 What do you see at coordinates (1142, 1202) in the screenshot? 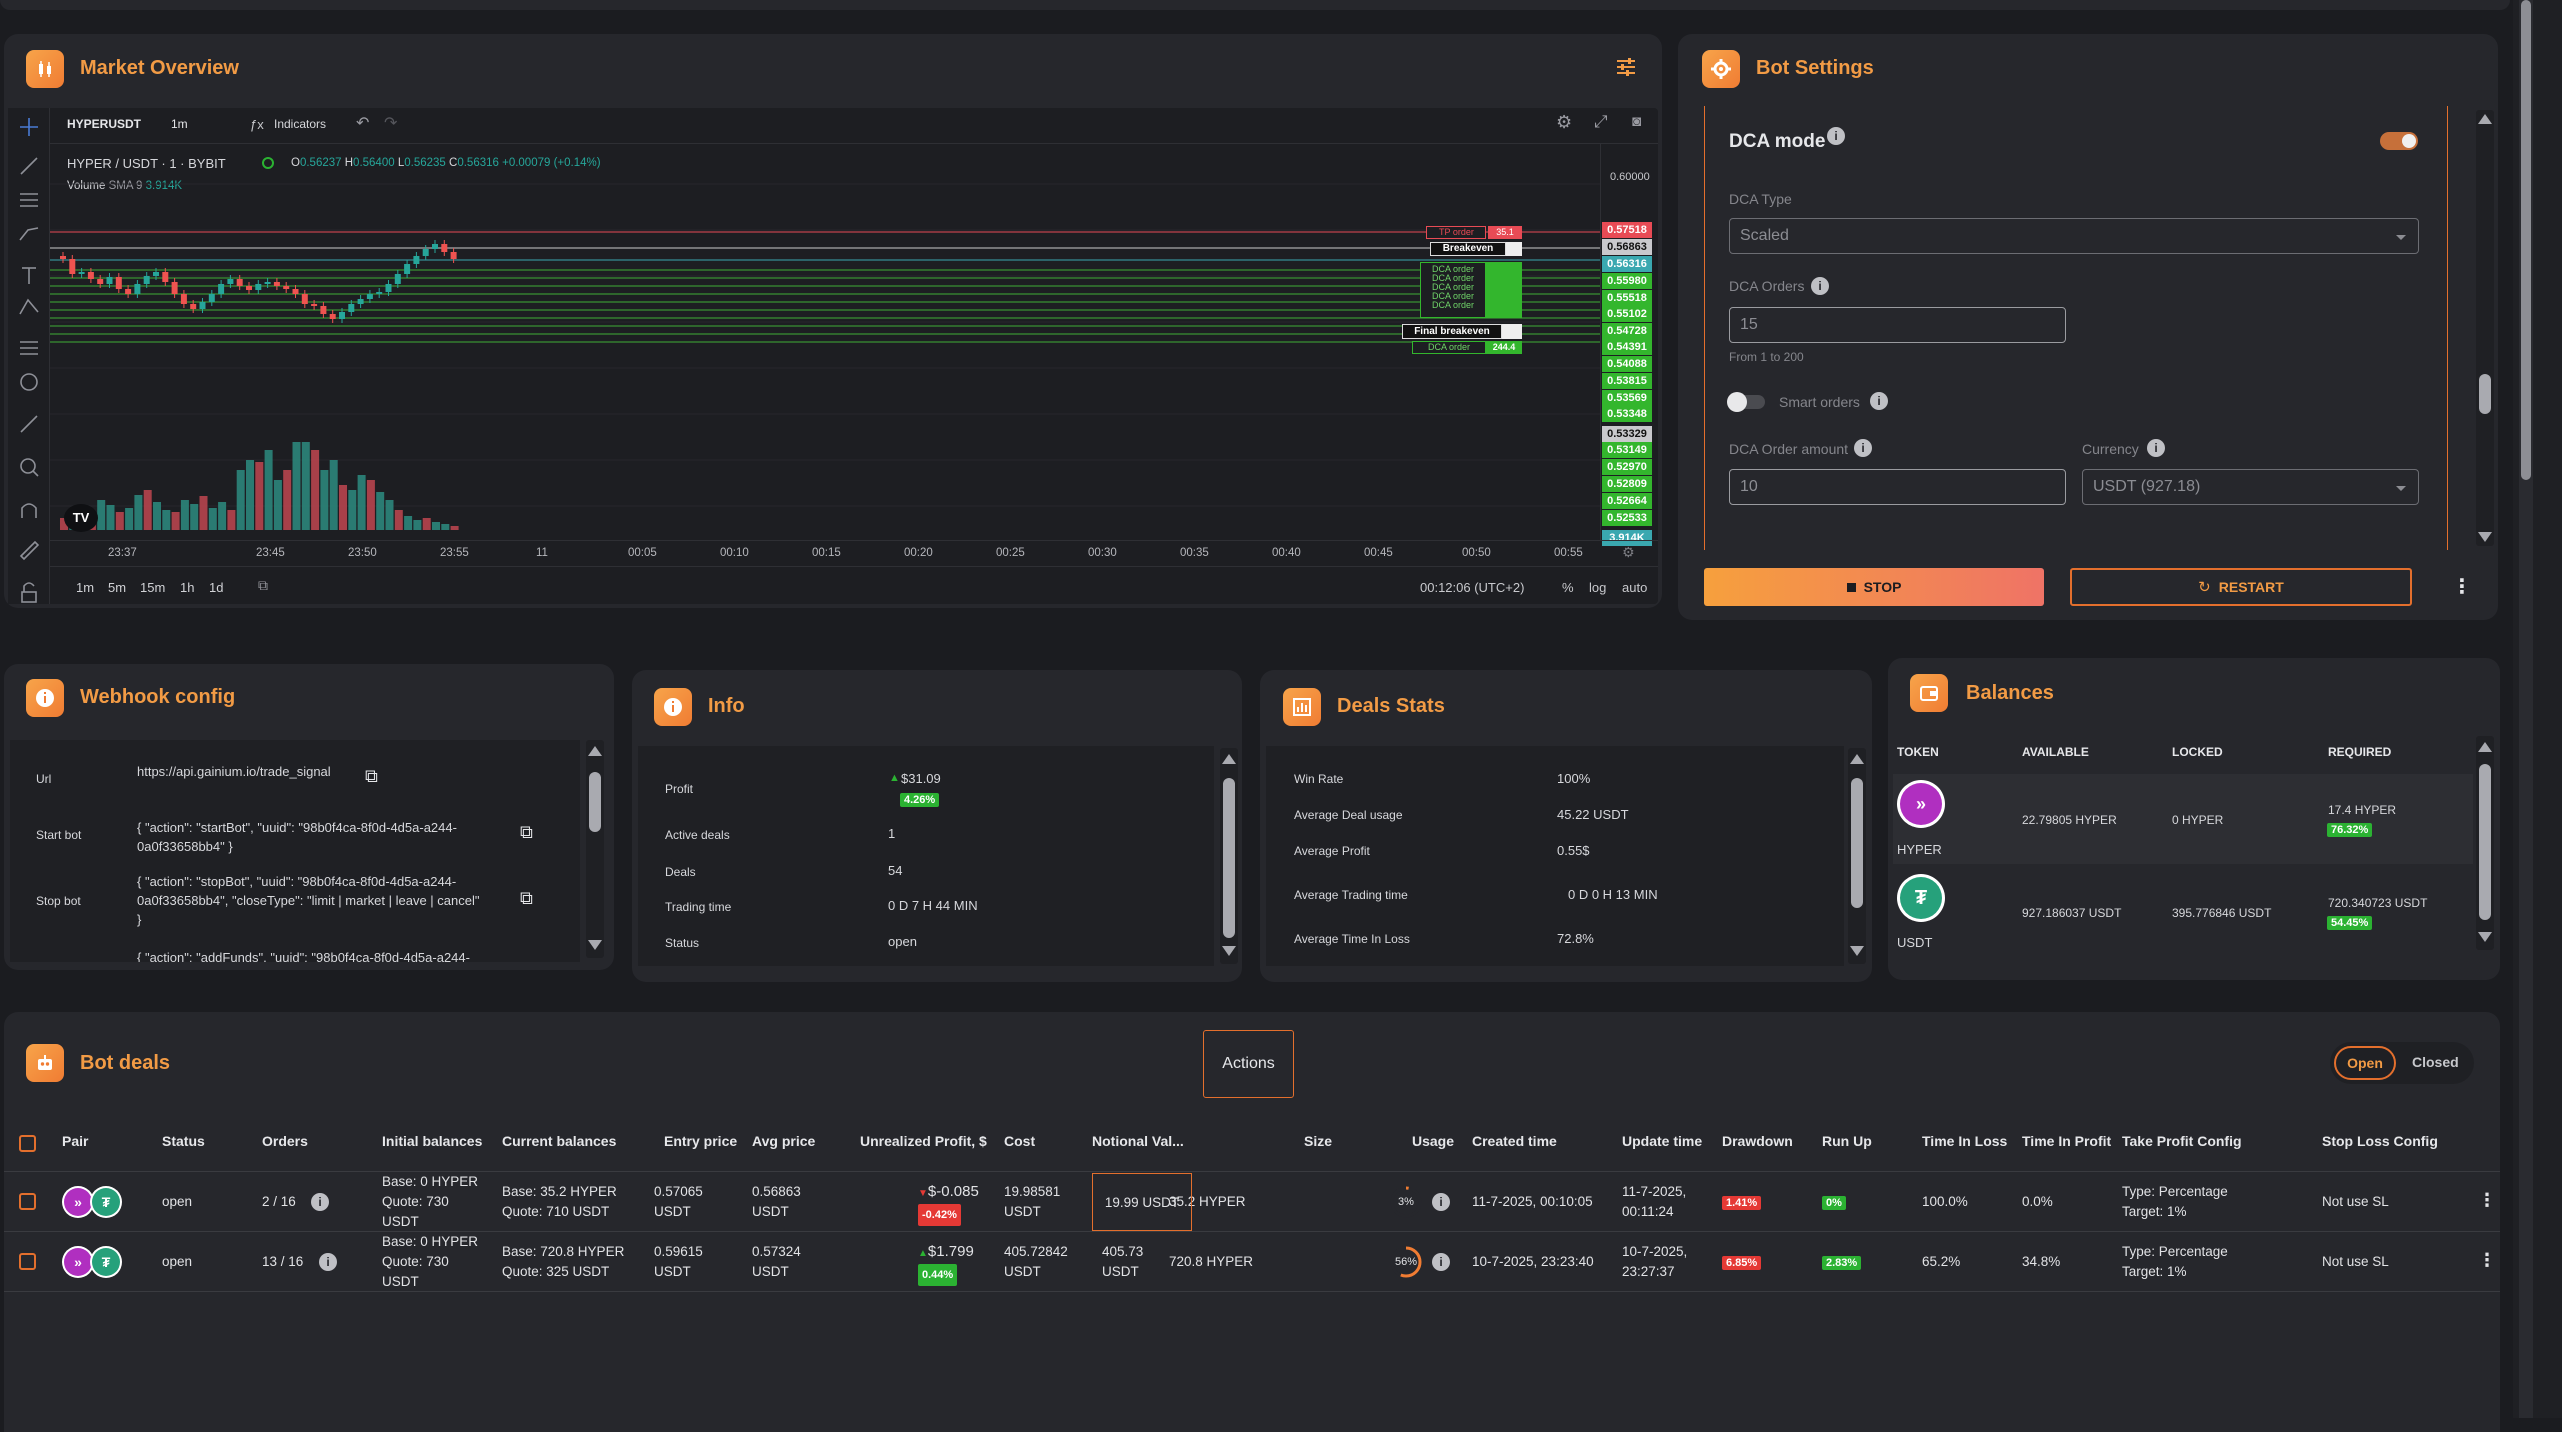
I see `deal-notional-value: 19.99 USDT` at bounding box center [1142, 1202].